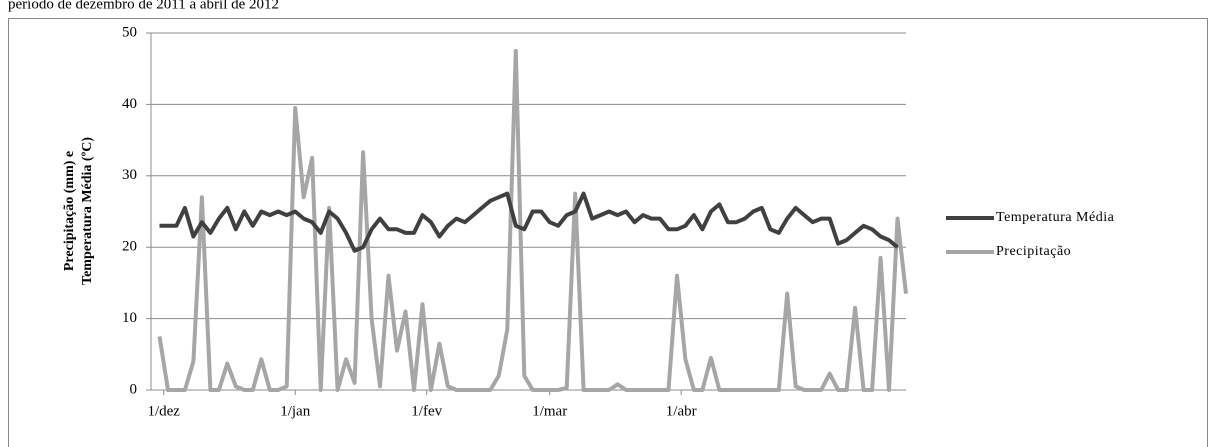  Describe the element at coordinates (1033, 251) in the screenshot. I see `legend-label: Precipitação` at that location.